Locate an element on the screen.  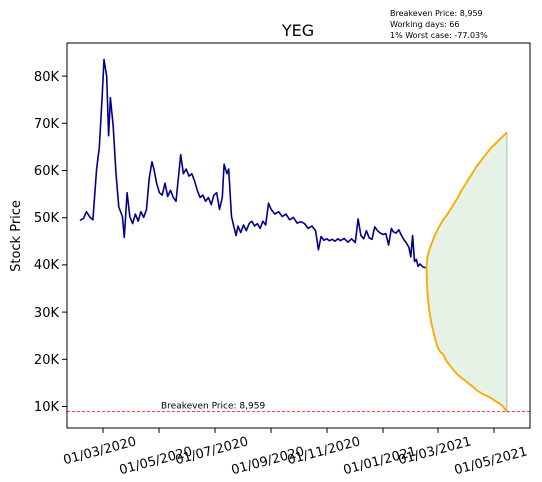
y-tick-label: 40K is located at coordinates (47, 265).